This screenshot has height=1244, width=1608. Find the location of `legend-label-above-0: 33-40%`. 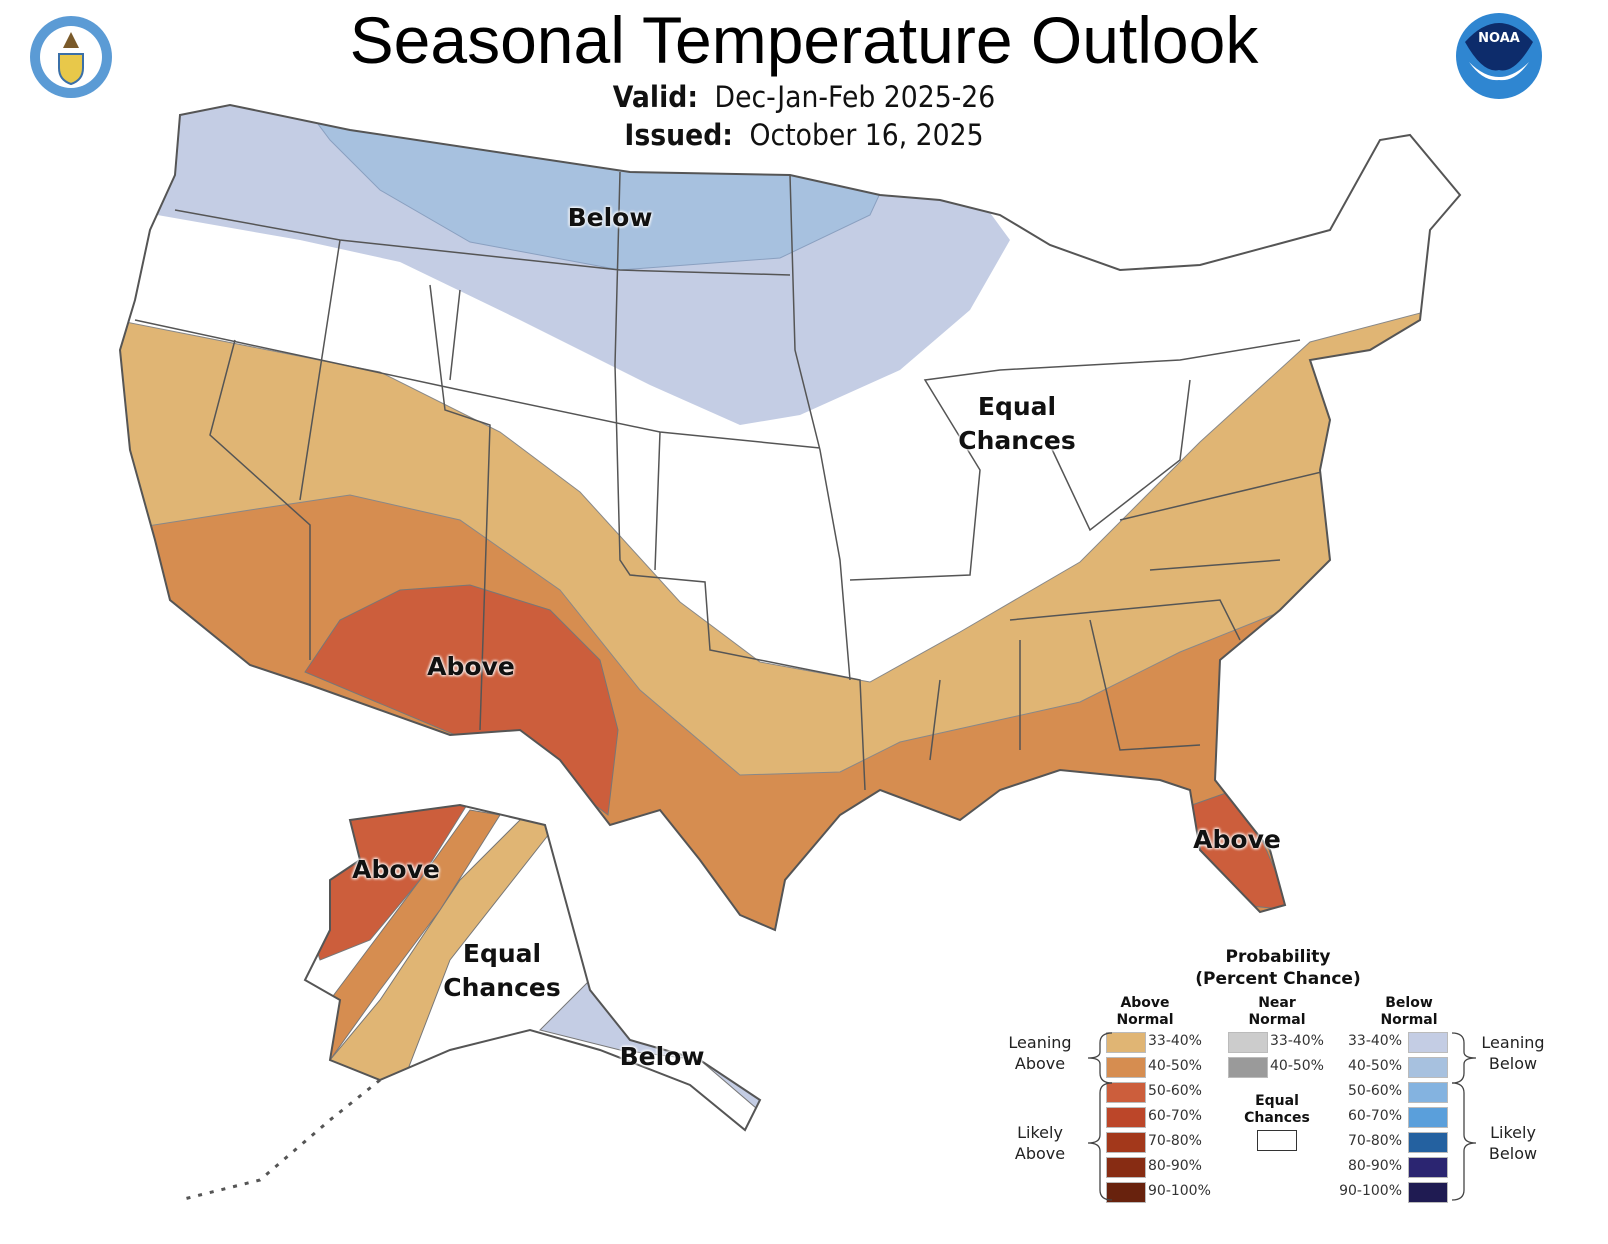

legend-label-above-0: 33-40% is located at coordinates (1175, 1041).